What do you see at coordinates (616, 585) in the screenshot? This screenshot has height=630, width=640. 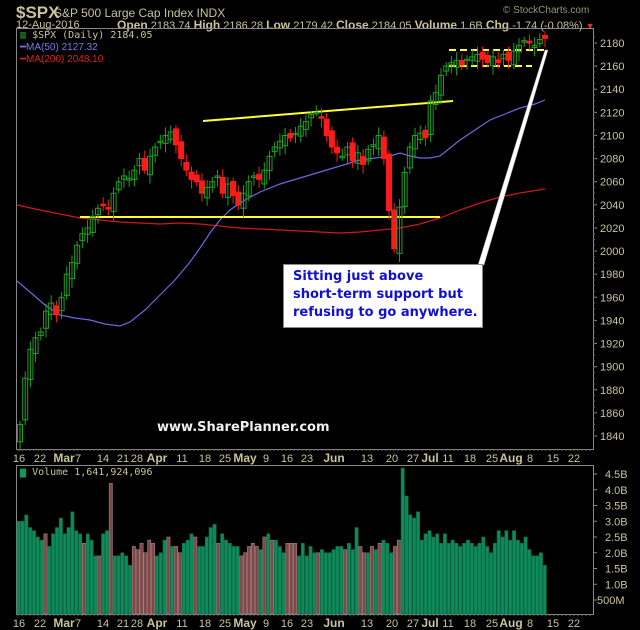 I see `svg-text: 1.0B` at bounding box center [616, 585].